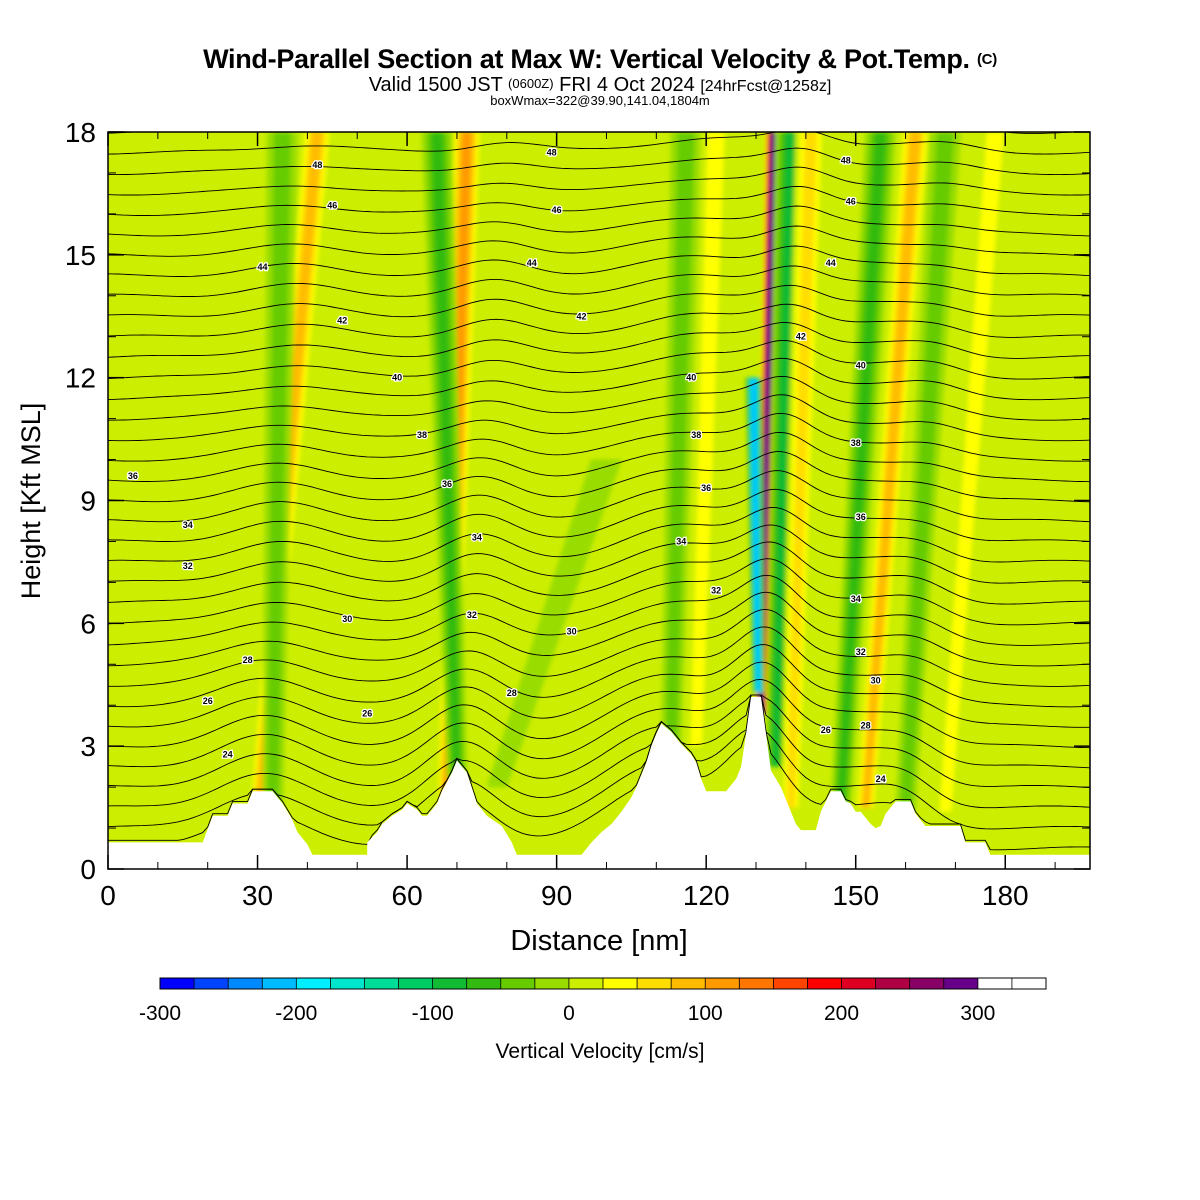  I want to click on theta-label-text: 24, so click(228, 754).